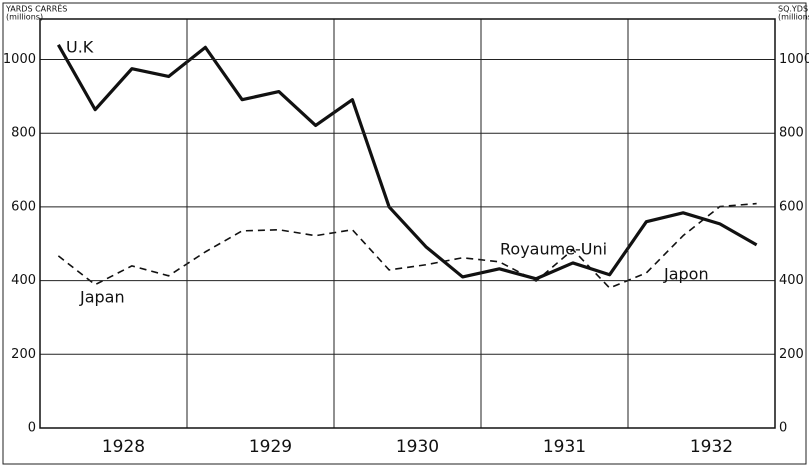 The image size is (809, 467). I want to click on y2-tick-label: 1000, so click(794, 59).